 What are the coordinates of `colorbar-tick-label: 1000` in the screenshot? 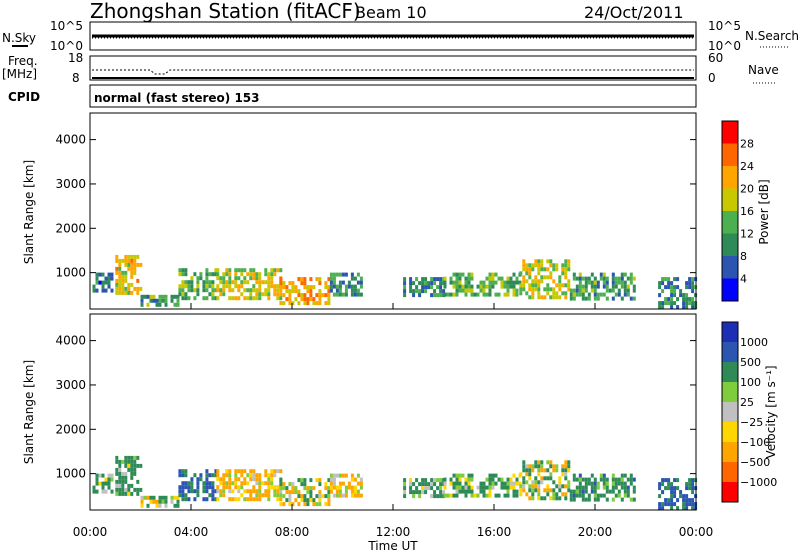 It's located at (754, 342).